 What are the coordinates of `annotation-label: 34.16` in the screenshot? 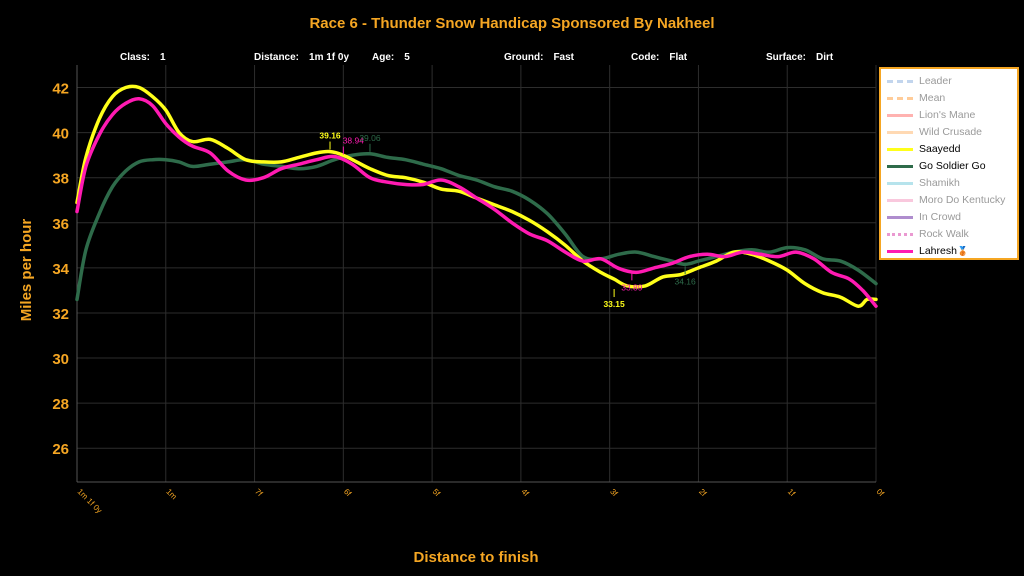 It's located at (685, 281).